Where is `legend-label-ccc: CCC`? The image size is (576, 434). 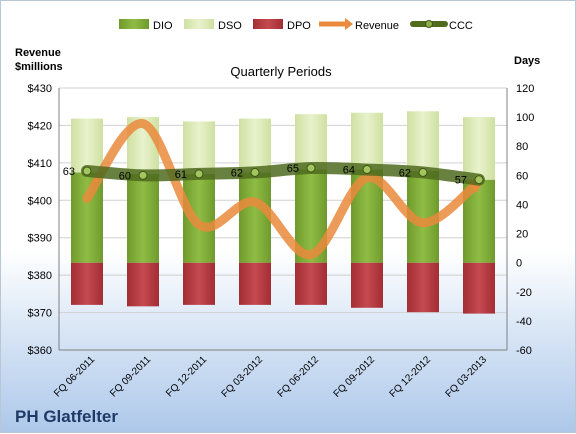 legend-label-ccc: CCC is located at coordinates (461, 26).